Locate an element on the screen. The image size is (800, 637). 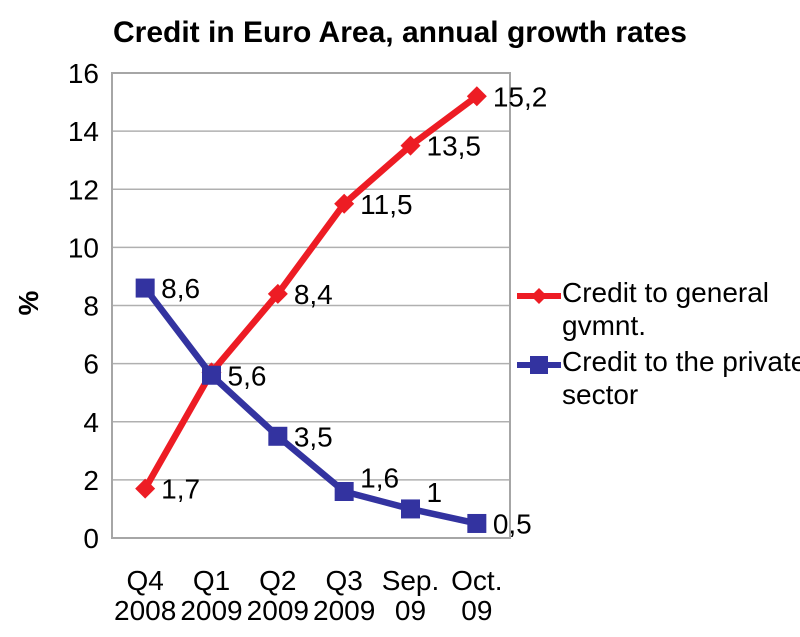
data-label: 3,5 is located at coordinates (313, 436).